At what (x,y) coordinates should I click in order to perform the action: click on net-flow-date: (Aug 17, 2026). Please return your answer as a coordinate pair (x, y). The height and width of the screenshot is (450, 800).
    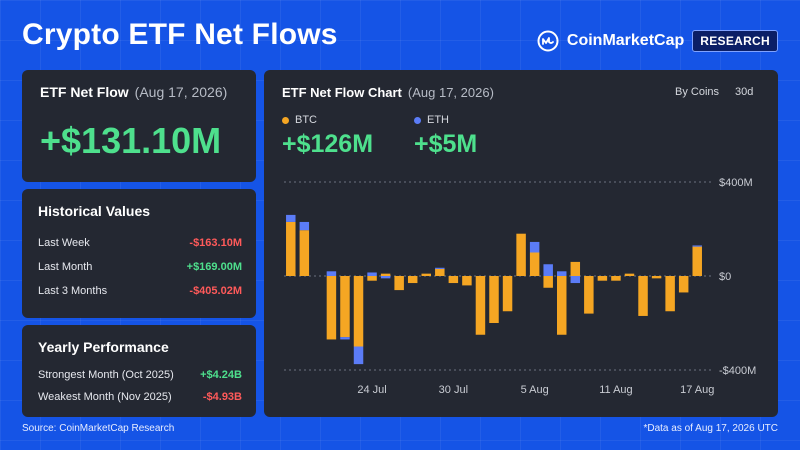
    Looking at the image, I should click on (181, 92).